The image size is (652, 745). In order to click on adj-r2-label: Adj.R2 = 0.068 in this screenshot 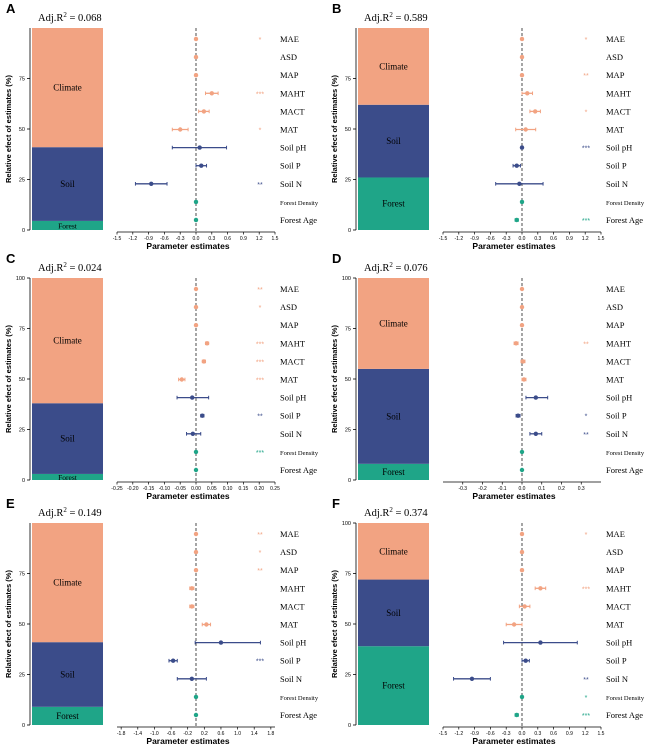, I will do `click(70, 17)`.